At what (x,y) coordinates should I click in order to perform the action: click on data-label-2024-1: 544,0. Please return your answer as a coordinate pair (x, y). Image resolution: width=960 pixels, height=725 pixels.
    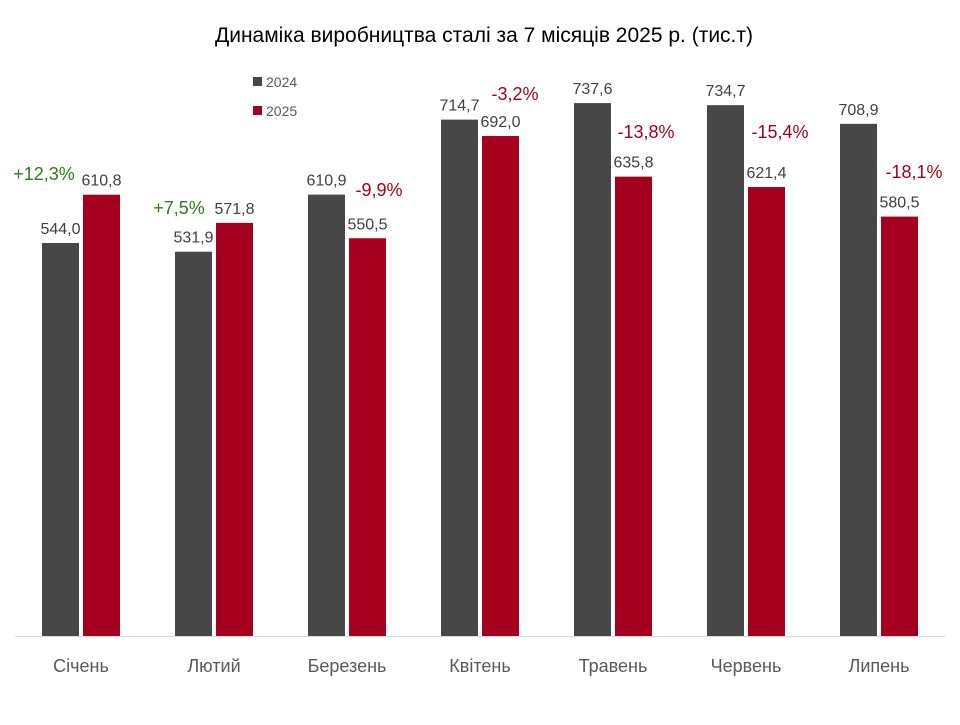
    Looking at the image, I should click on (60, 229).